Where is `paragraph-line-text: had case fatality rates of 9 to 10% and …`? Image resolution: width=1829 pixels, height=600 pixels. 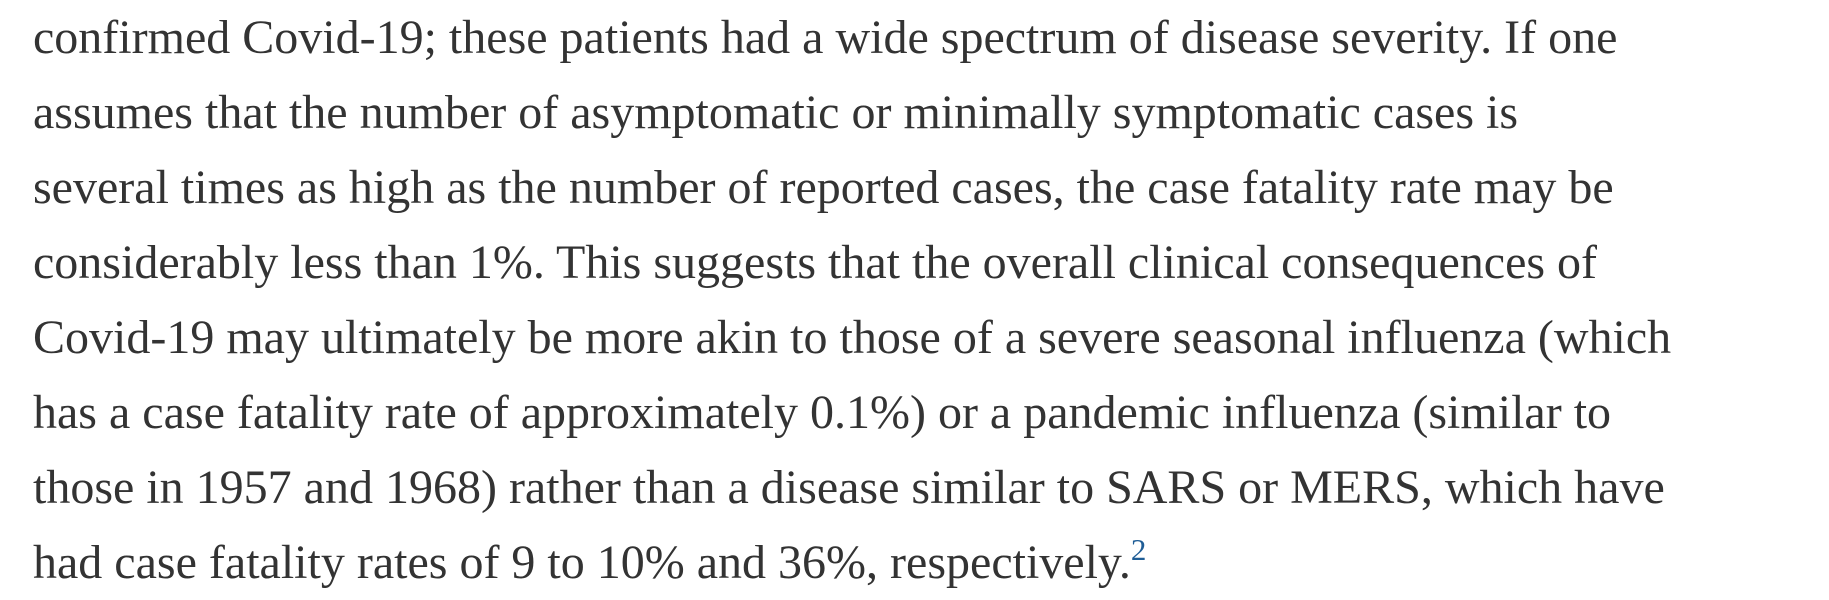
paragraph-line-text: had case fatality rates of 9 to 10% and … is located at coordinates (582, 562).